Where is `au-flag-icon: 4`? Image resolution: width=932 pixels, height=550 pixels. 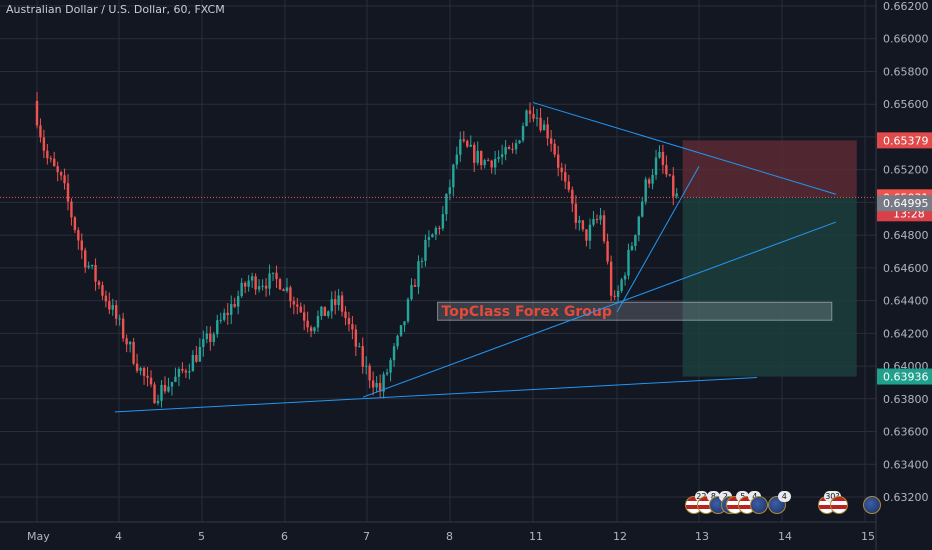 au-flag-icon: 4 is located at coordinates (779, 502).